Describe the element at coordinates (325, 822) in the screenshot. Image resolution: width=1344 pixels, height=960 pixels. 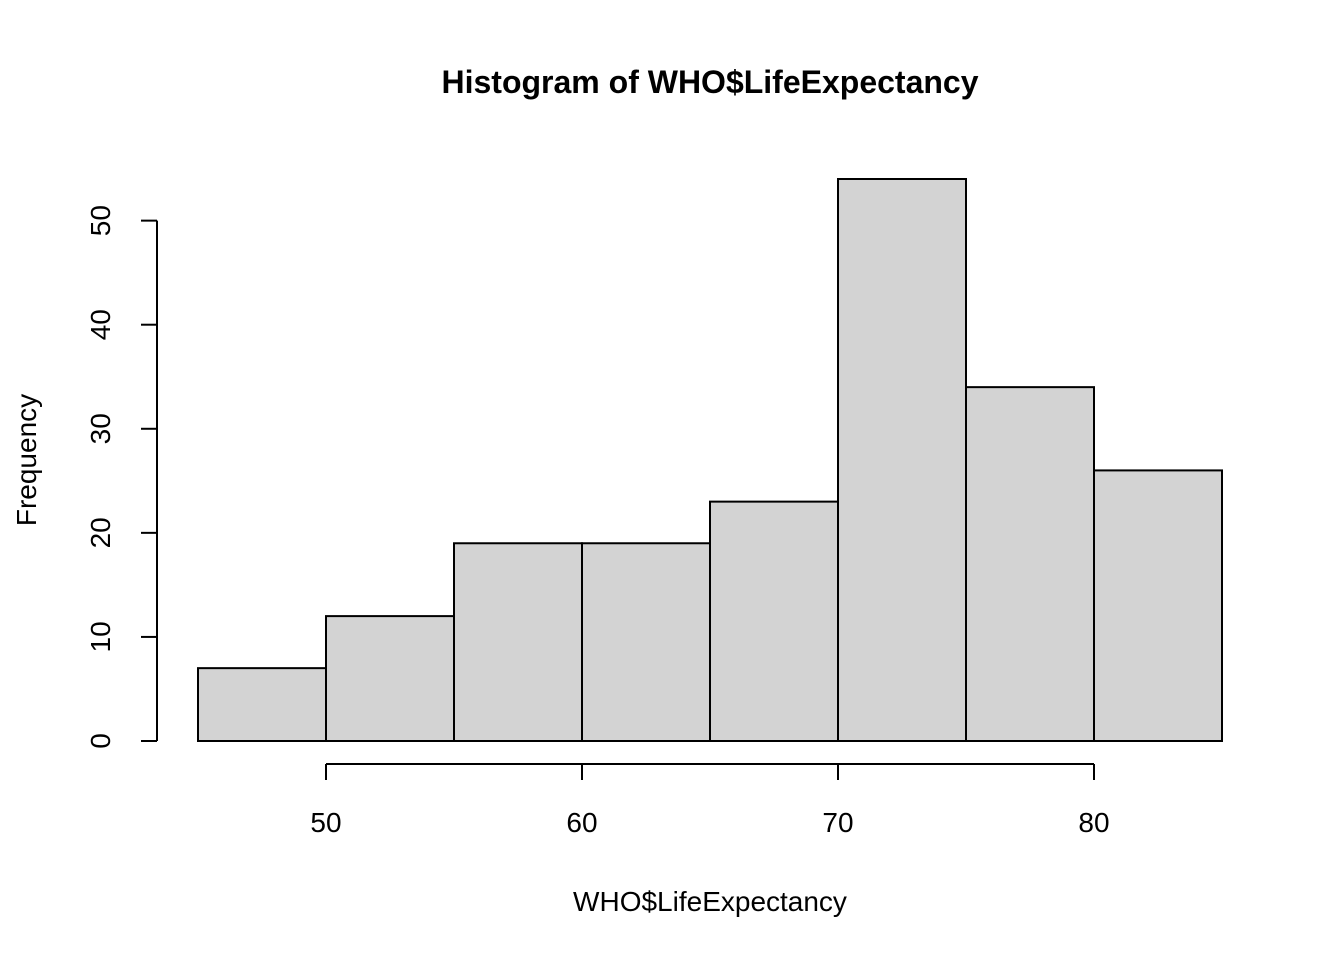
I see `x-tick-label: 50` at that location.